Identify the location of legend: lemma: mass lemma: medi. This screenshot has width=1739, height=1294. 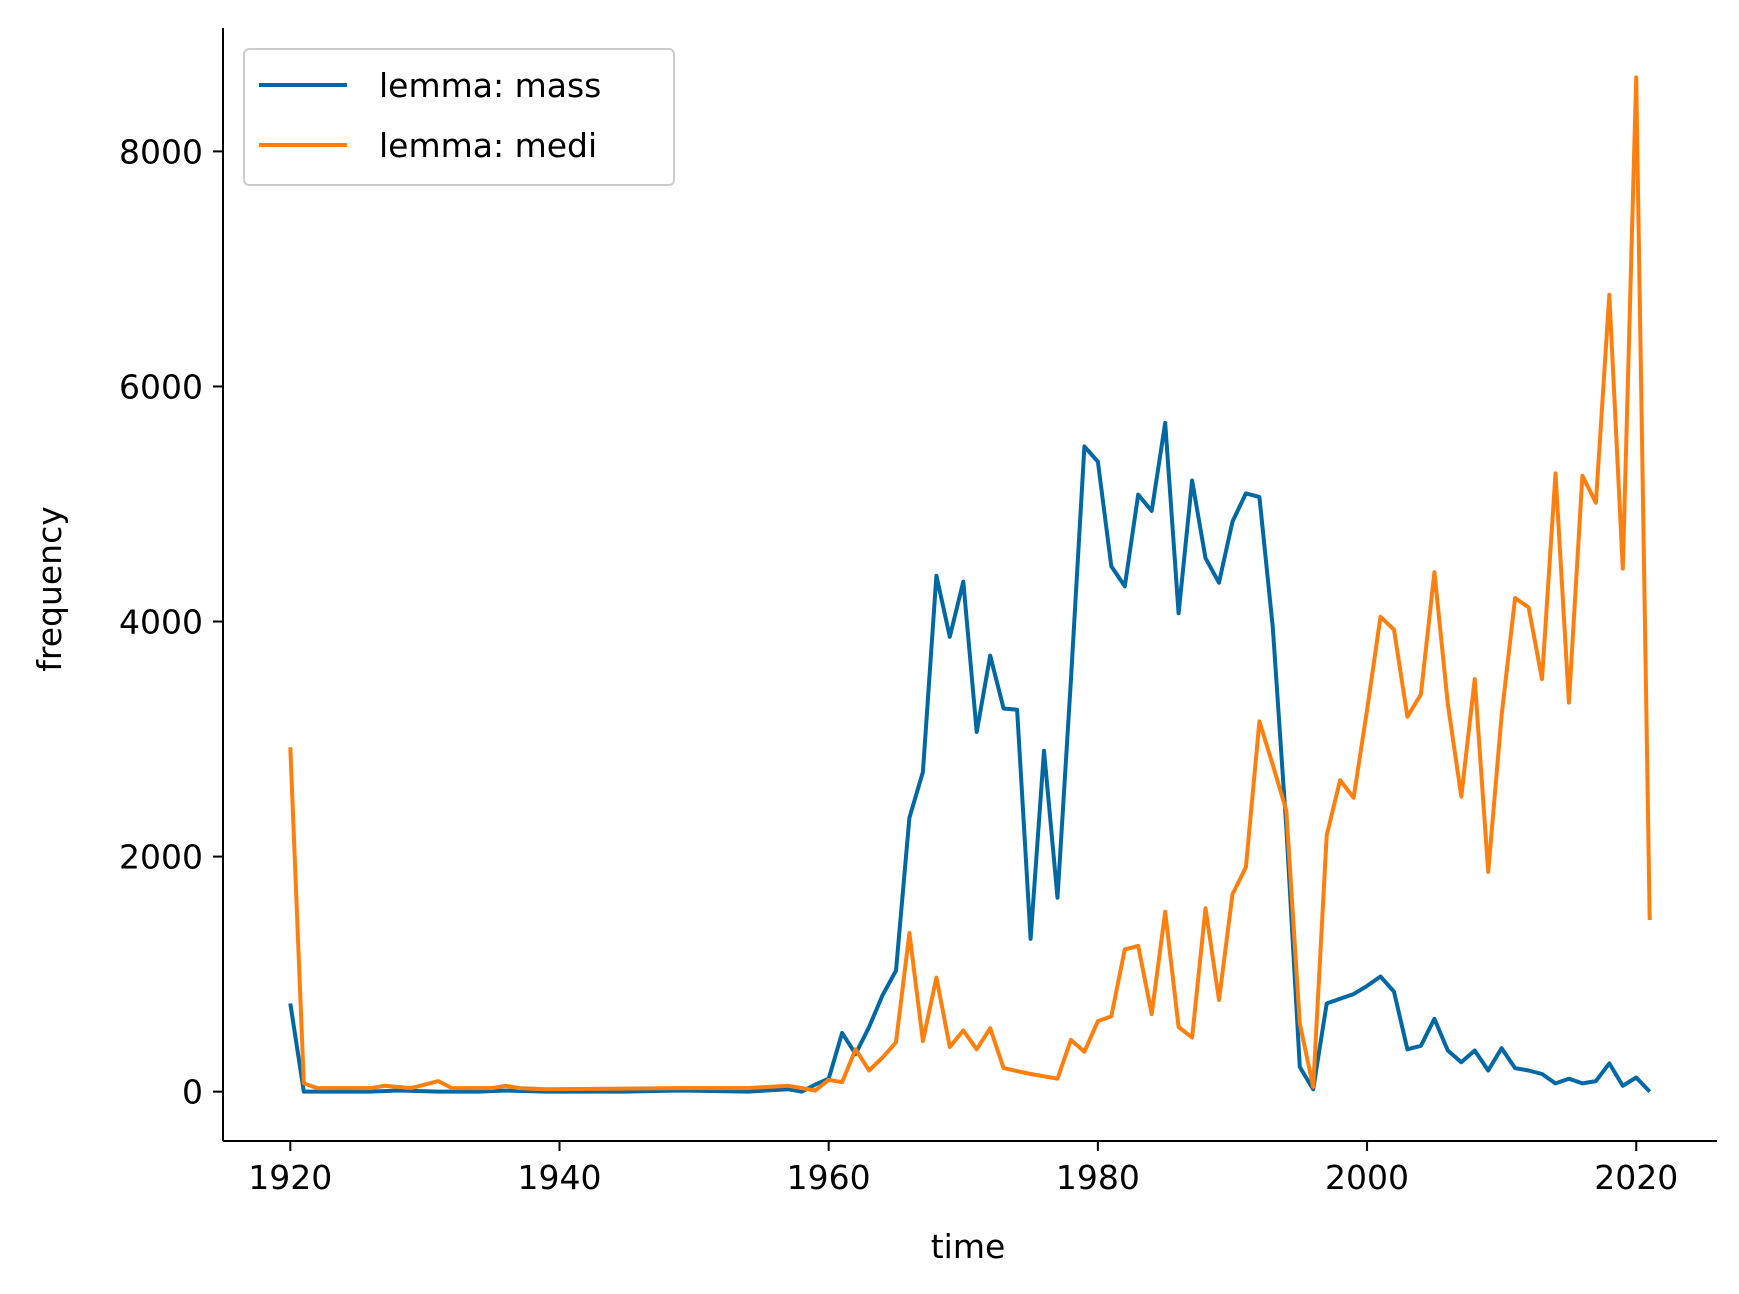
(459, 117).